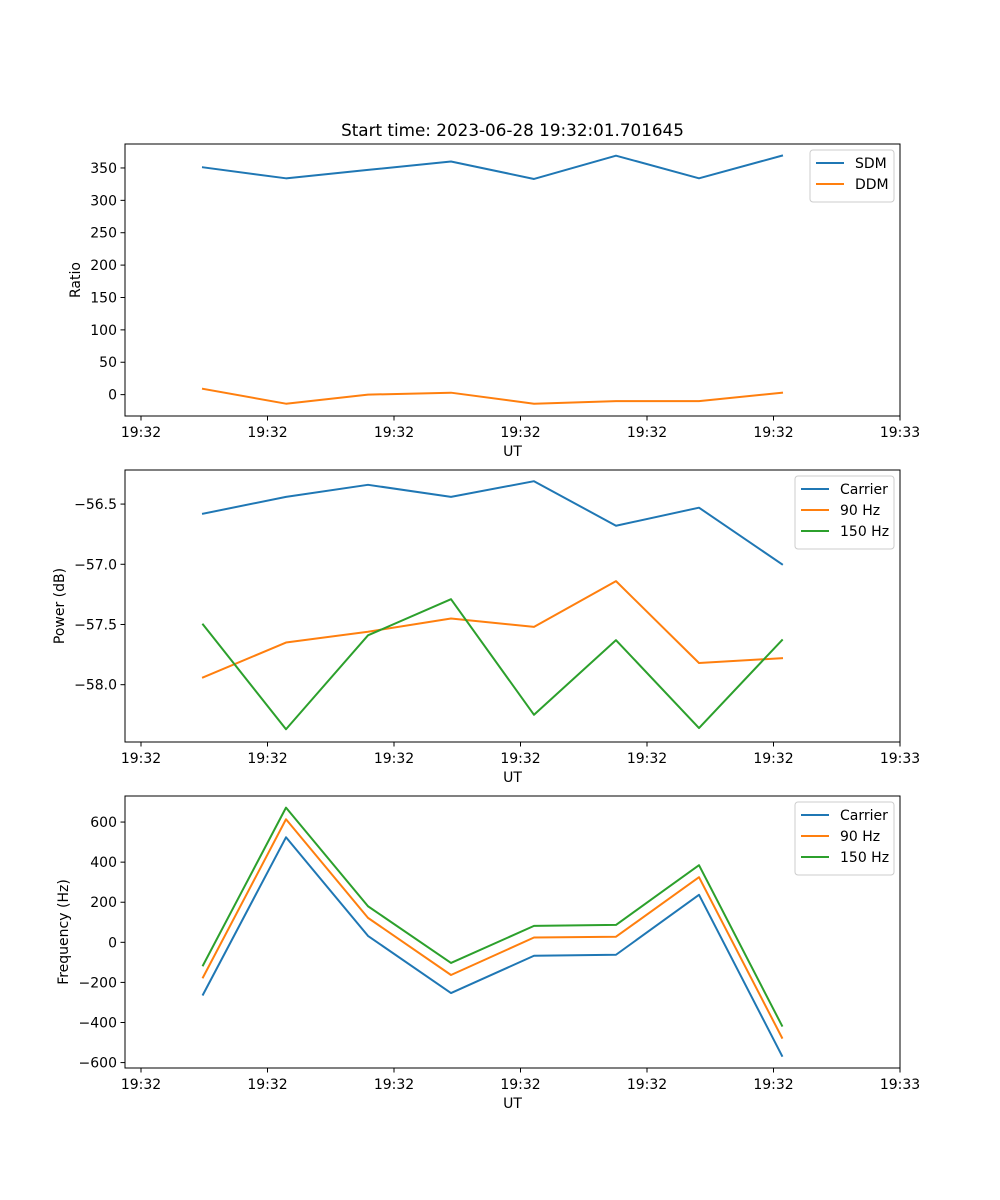  Describe the element at coordinates (492, 167) in the screenshot. I see `series-line-sdm` at that location.